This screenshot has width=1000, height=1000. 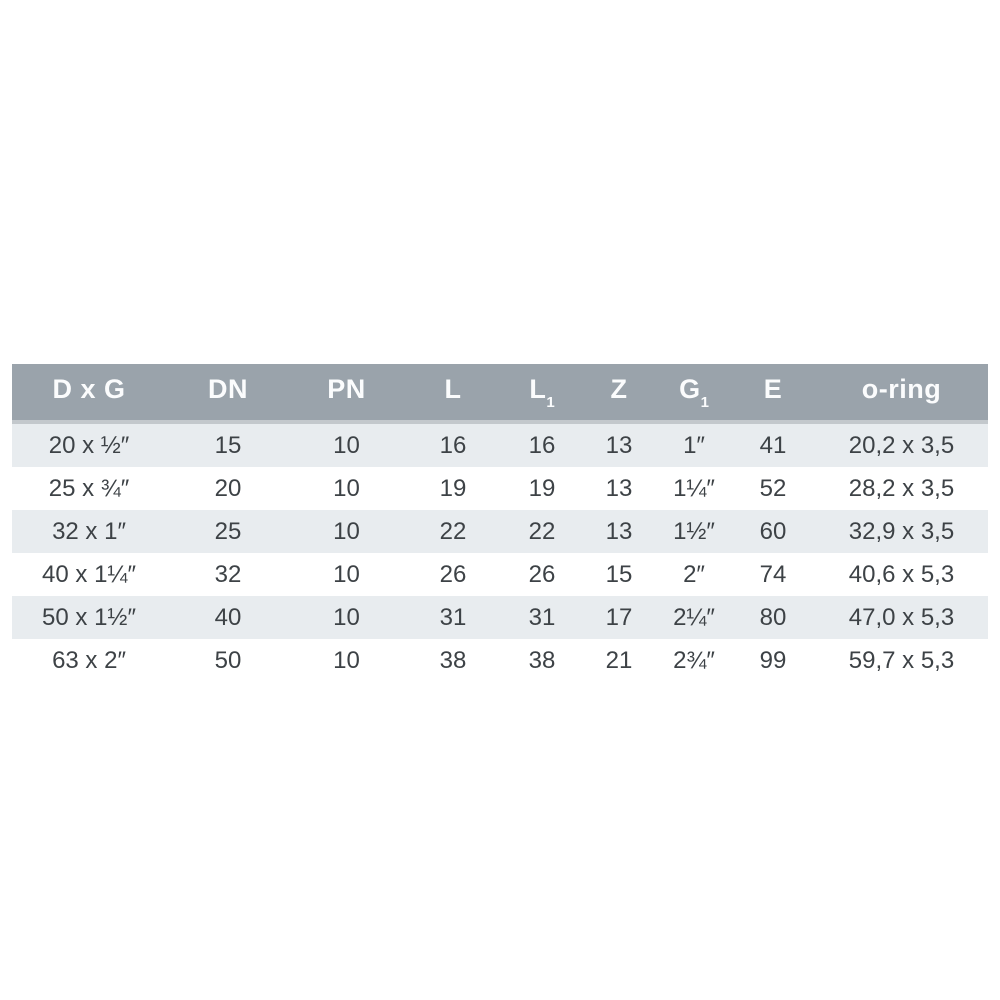 I want to click on cell-g1: 2″, so click(x=694, y=574).